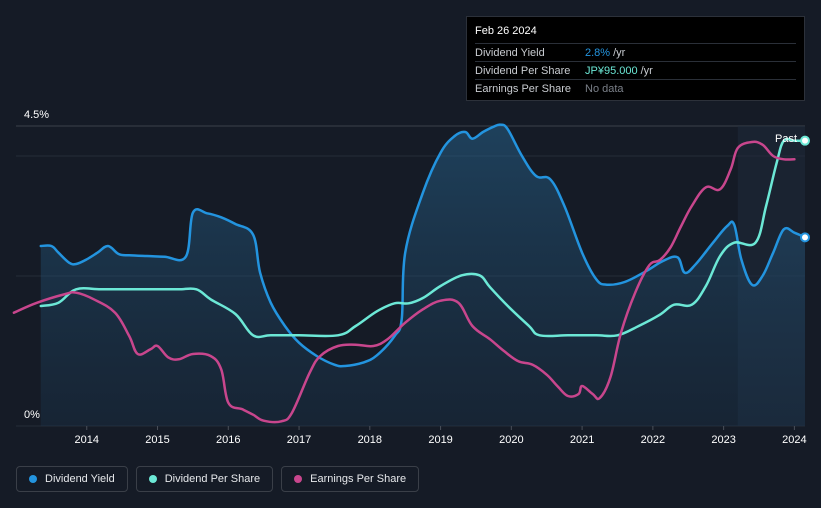 This screenshot has width=821, height=508. Describe the element at coordinates (786, 139) in the screenshot. I see `past-label: Past` at that location.